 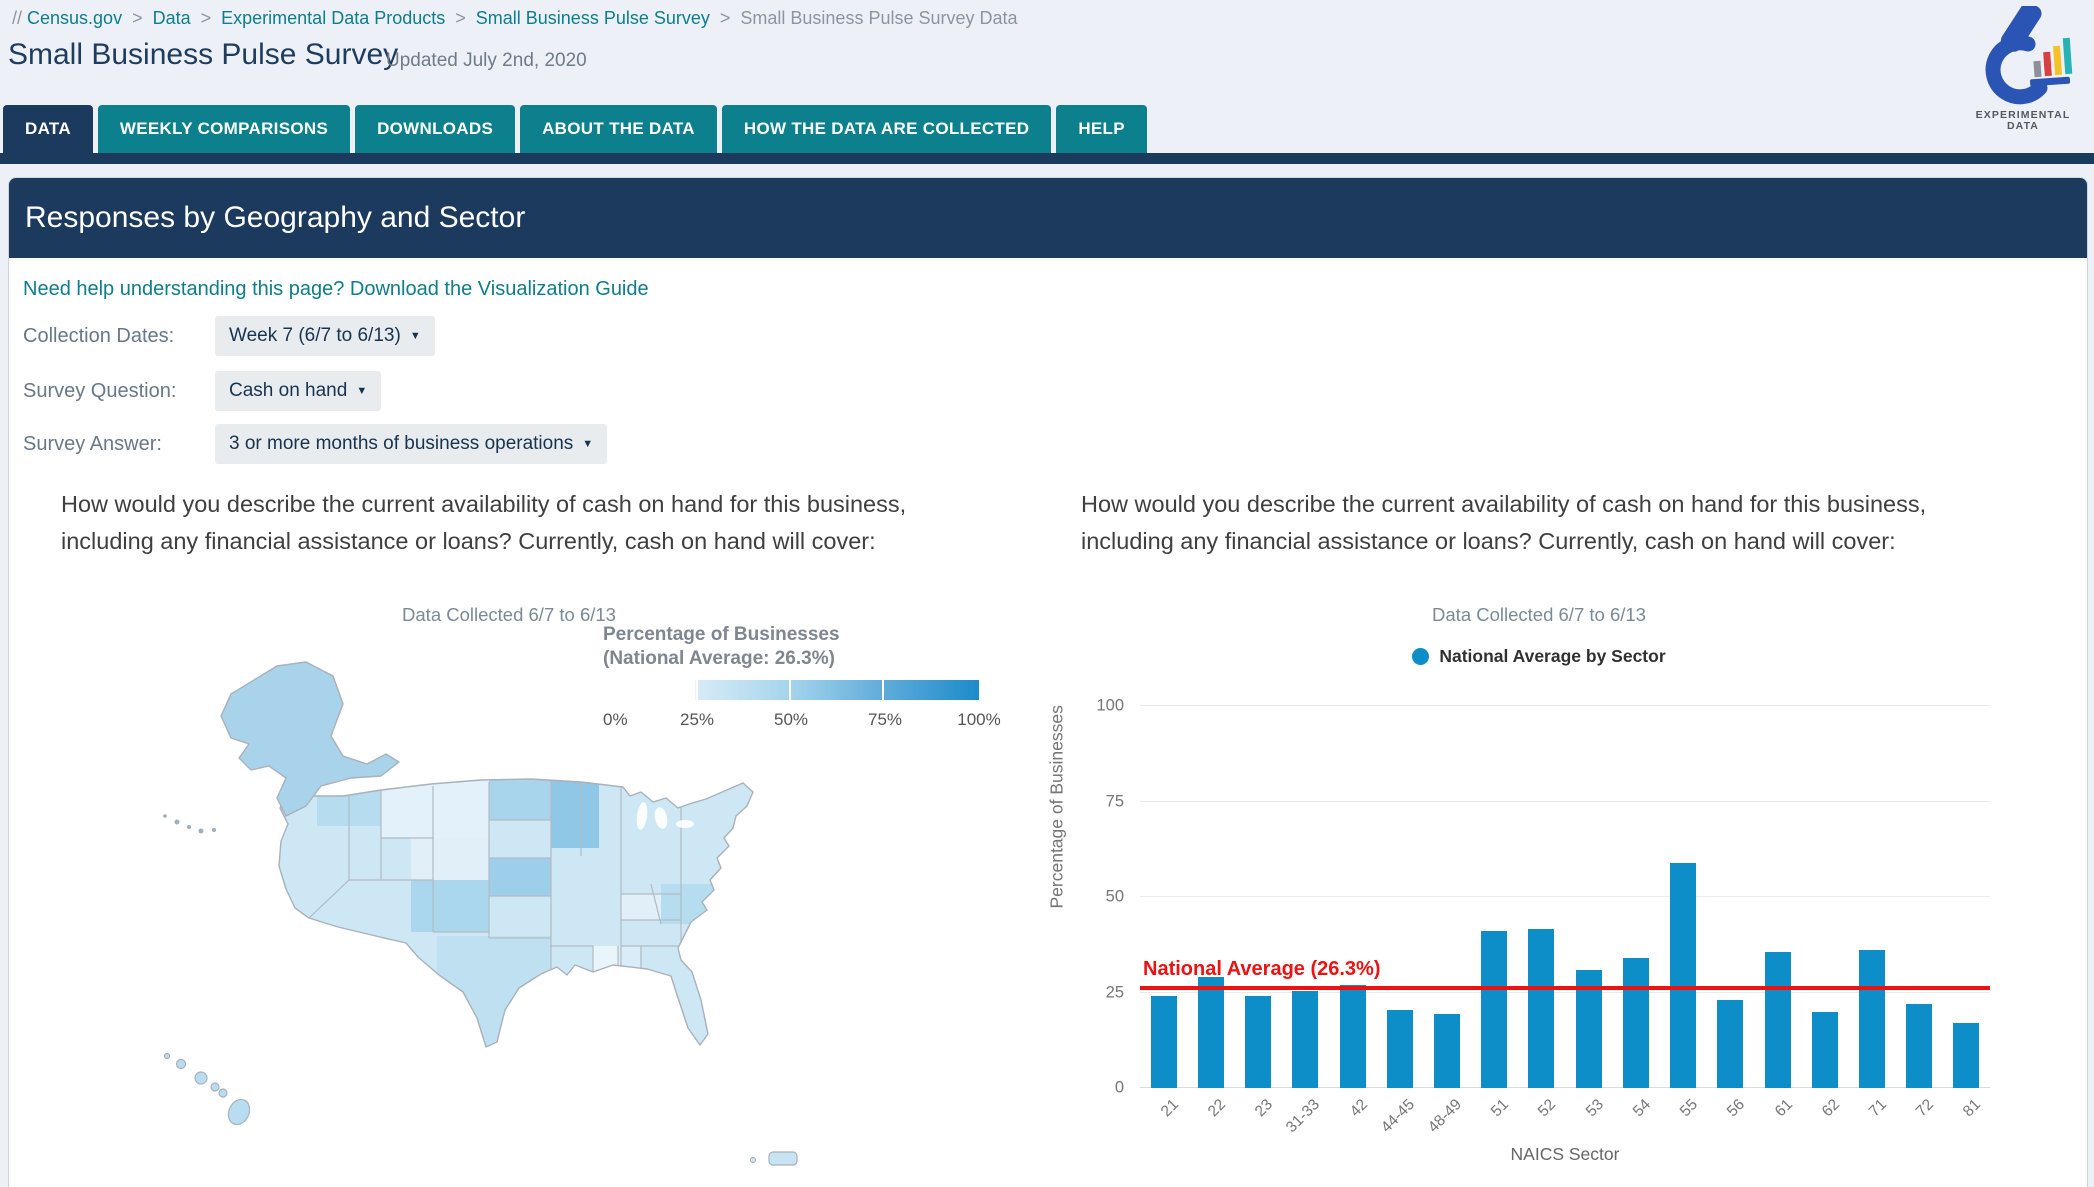 I want to click on y-tick-label: 50, so click(x=1114, y=896).